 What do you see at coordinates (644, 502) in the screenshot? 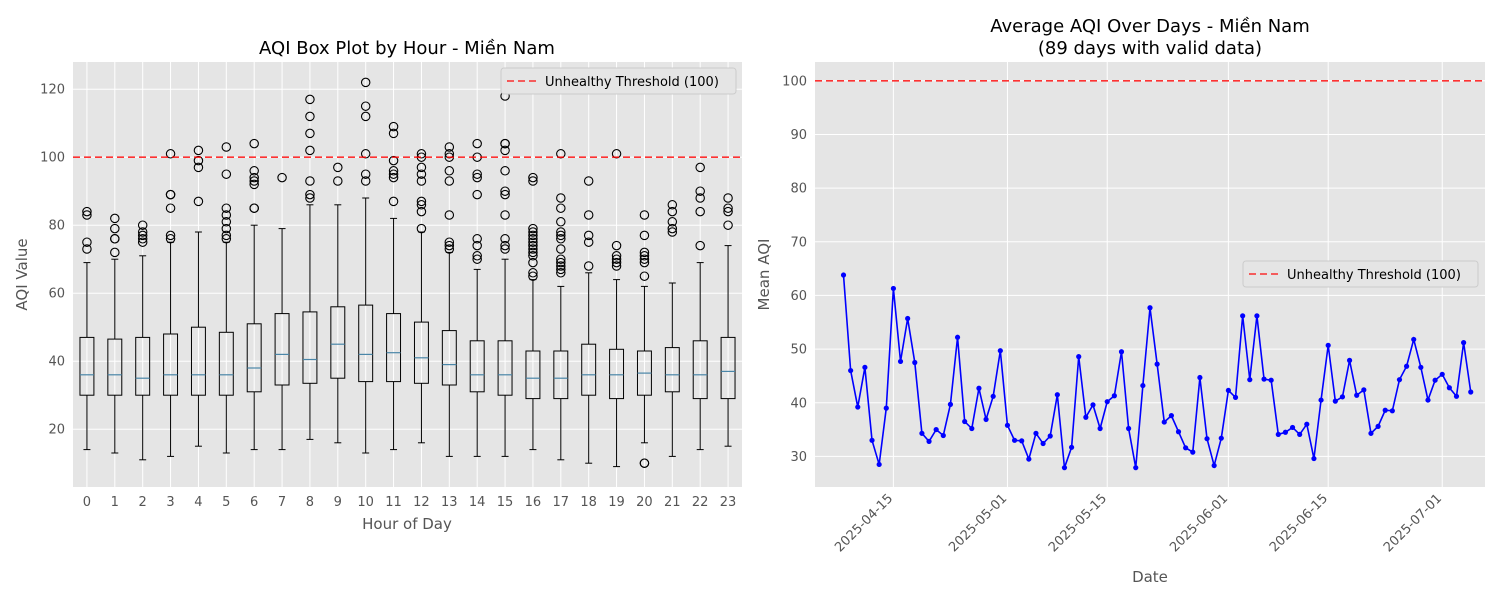
I see `left-x-tick-20: 20` at bounding box center [644, 502].